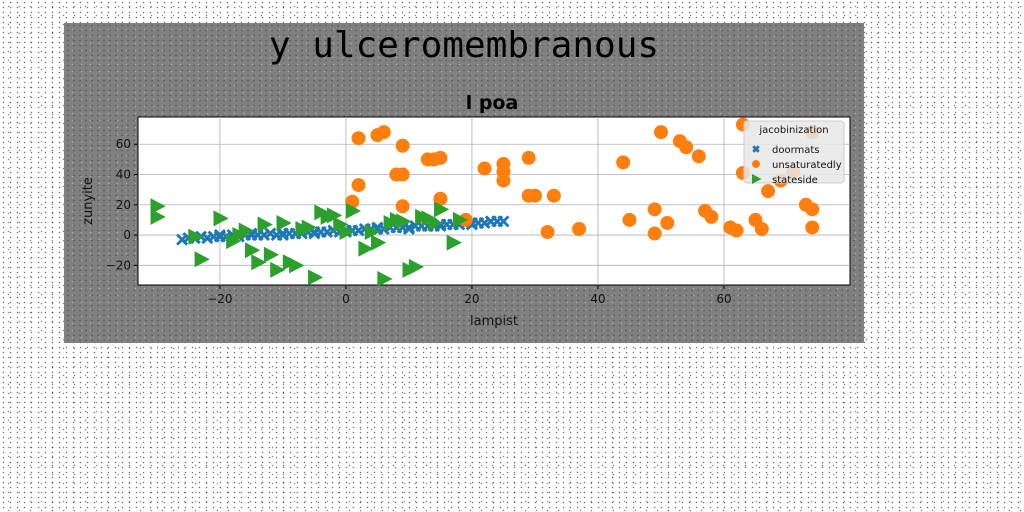 The width and height of the screenshot is (1024, 512). I want to click on y-axis-title: zunyite, so click(88, 201).